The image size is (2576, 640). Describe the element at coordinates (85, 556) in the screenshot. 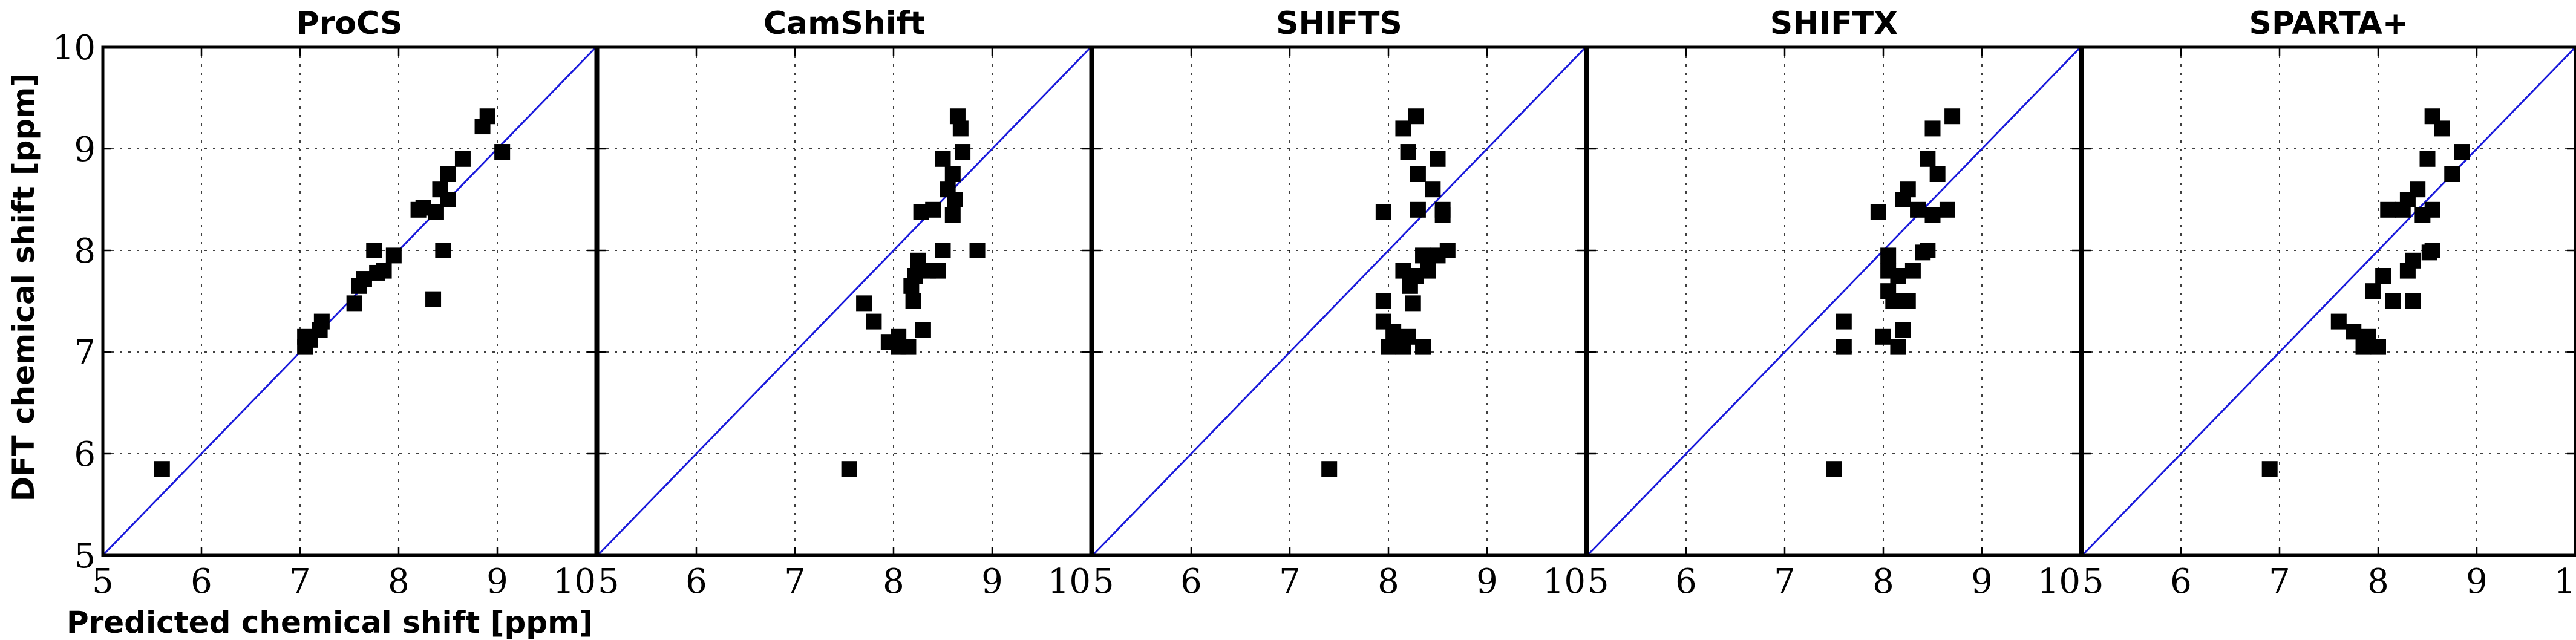

I see `y-tick-label: 5` at that location.